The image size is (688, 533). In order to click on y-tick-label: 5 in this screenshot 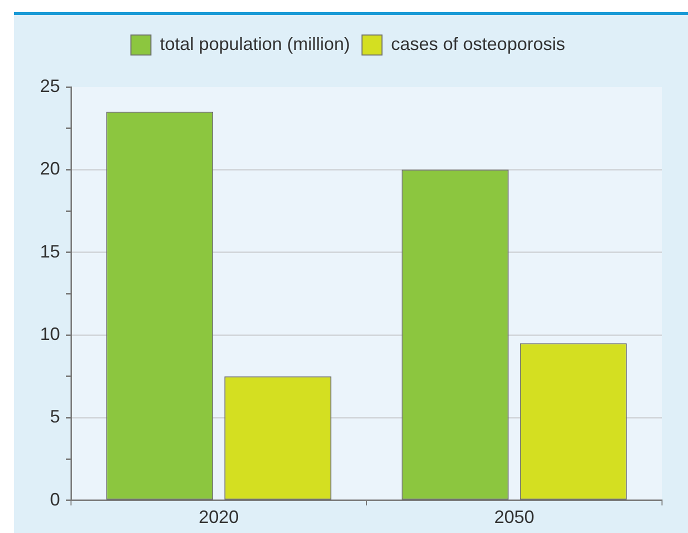, I will do `click(55, 416)`.